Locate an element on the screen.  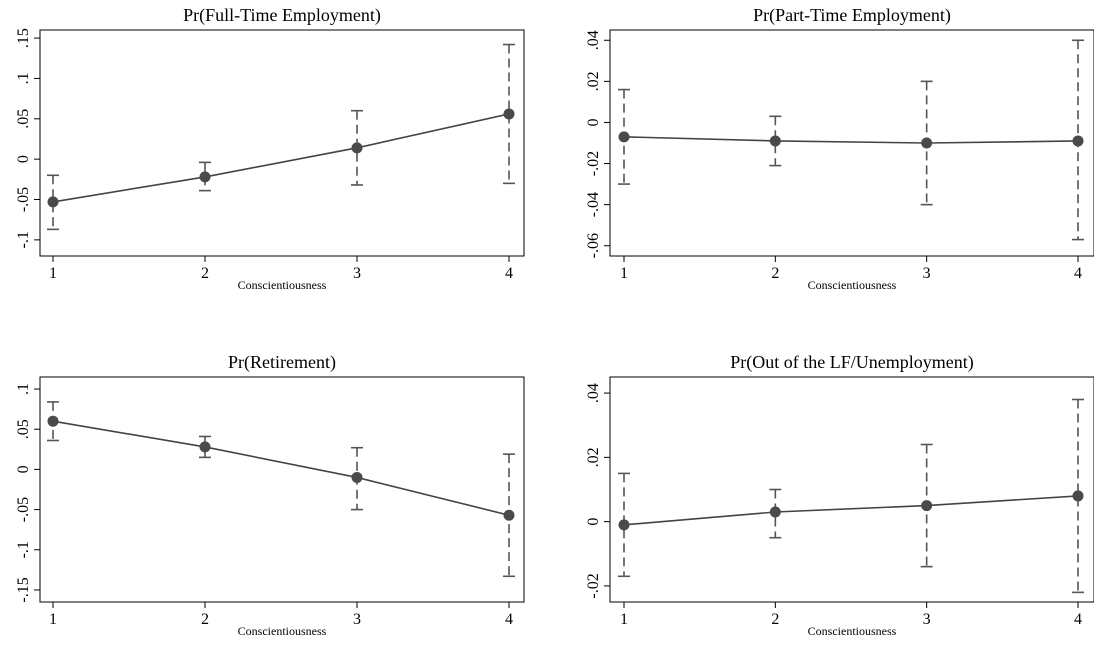
chart-title: Pr(Retirement) is located at coordinates (282, 362).